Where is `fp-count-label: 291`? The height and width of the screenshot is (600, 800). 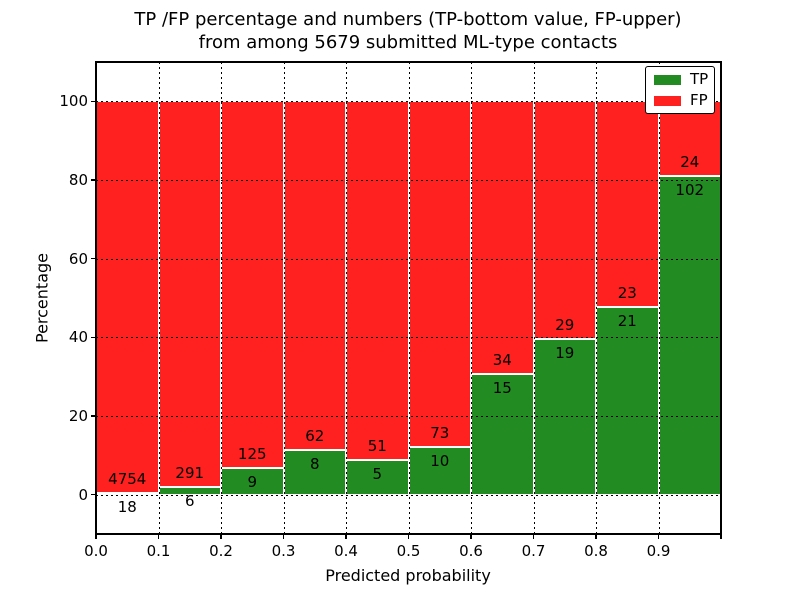 fp-count-label: 291 is located at coordinates (190, 472).